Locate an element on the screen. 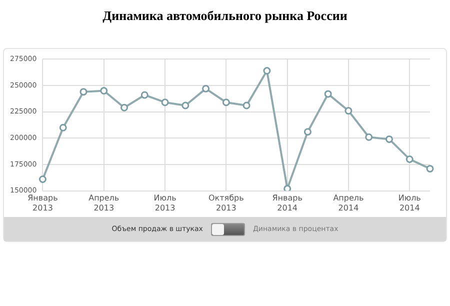  x-tick-label: Январь 2013 is located at coordinates (43, 203).